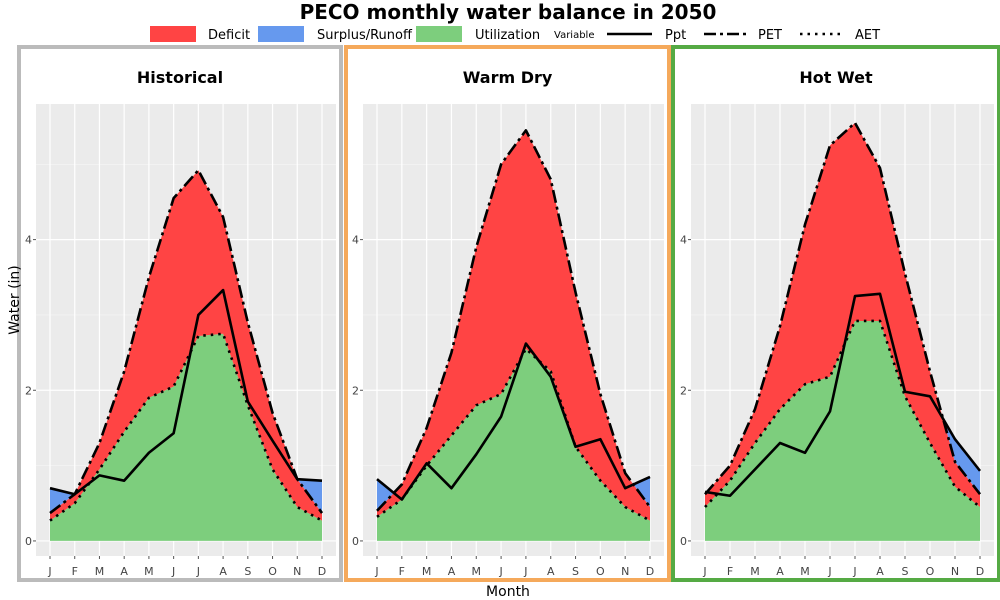 This screenshot has height=600, width=1000. Describe the element at coordinates (967, 467) in the screenshot. I see `surplus-area-hot-wet` at that location.